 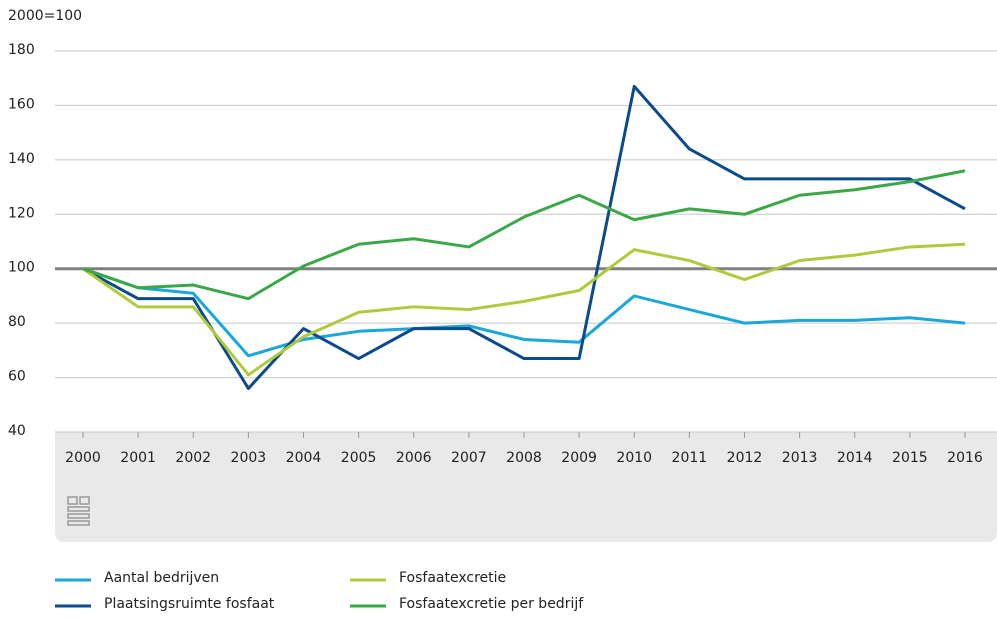 I want to click on x-tick-label: 2011, so click(x=690, y=458).